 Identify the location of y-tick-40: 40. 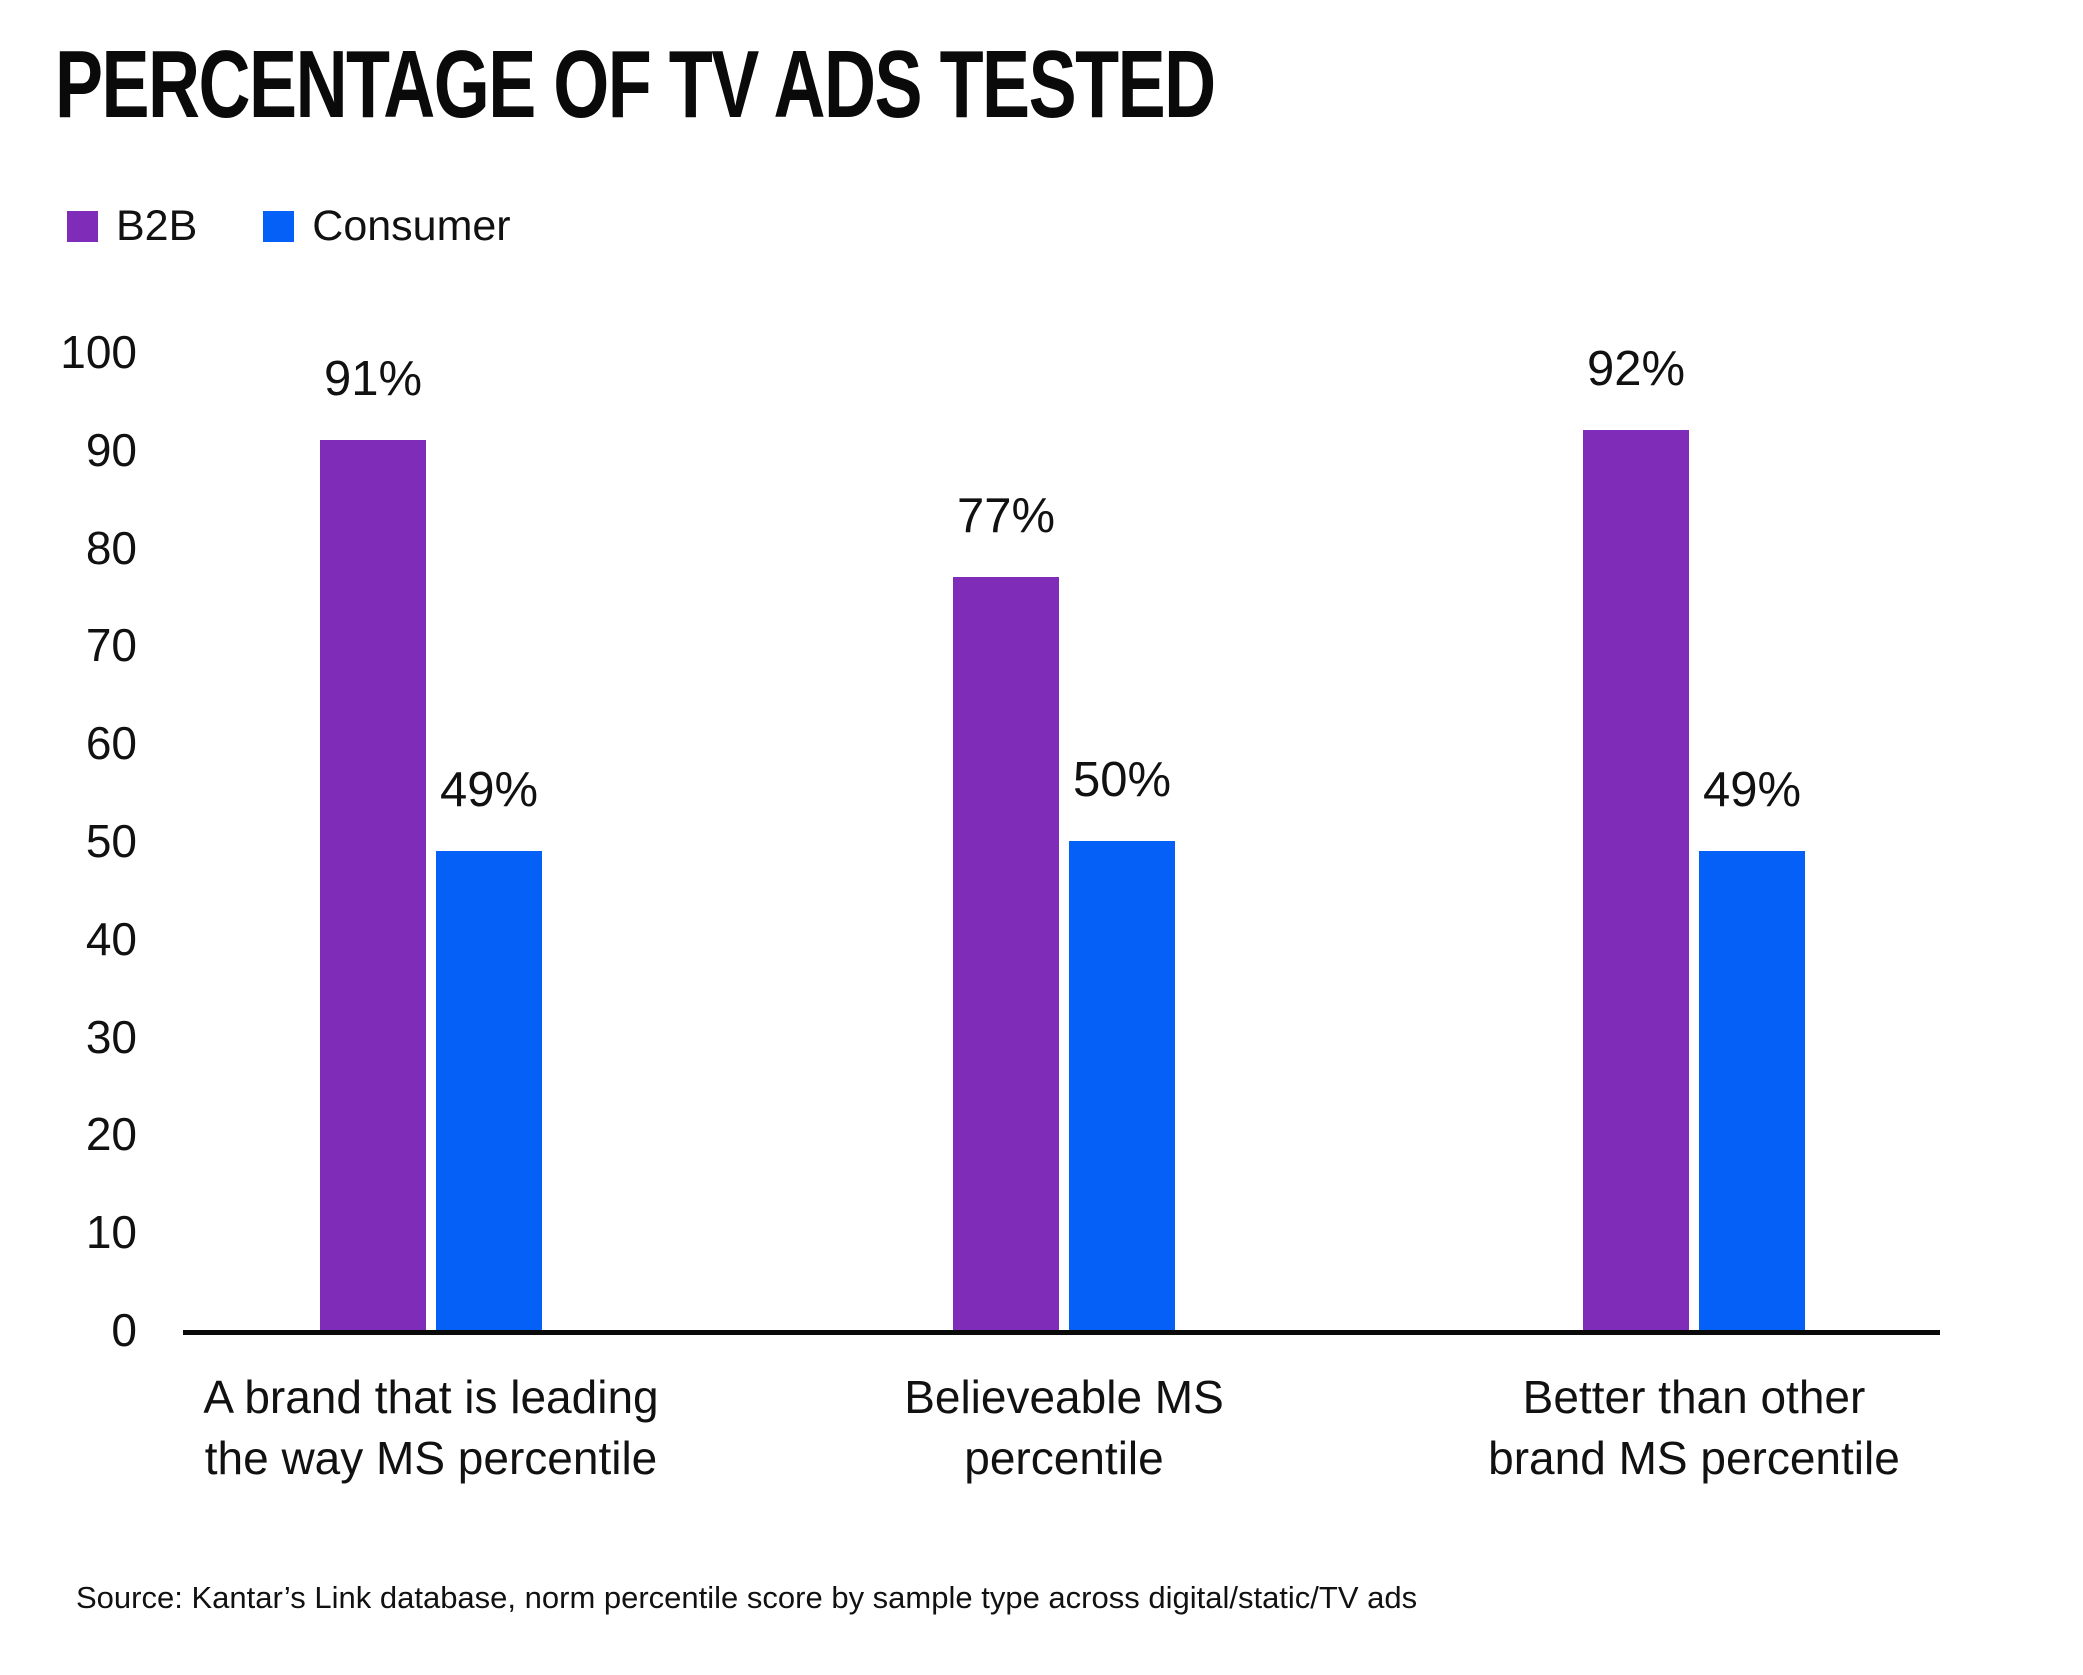
(111, 938).